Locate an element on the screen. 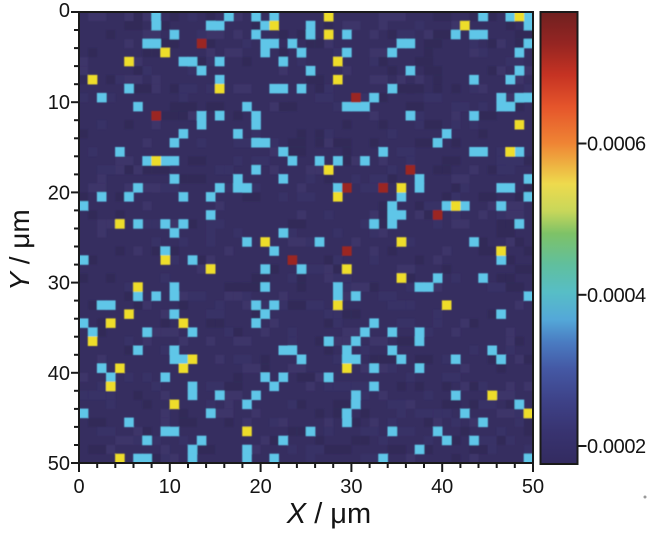  svg-text: Y / μm is located at coordinates (19, 249).